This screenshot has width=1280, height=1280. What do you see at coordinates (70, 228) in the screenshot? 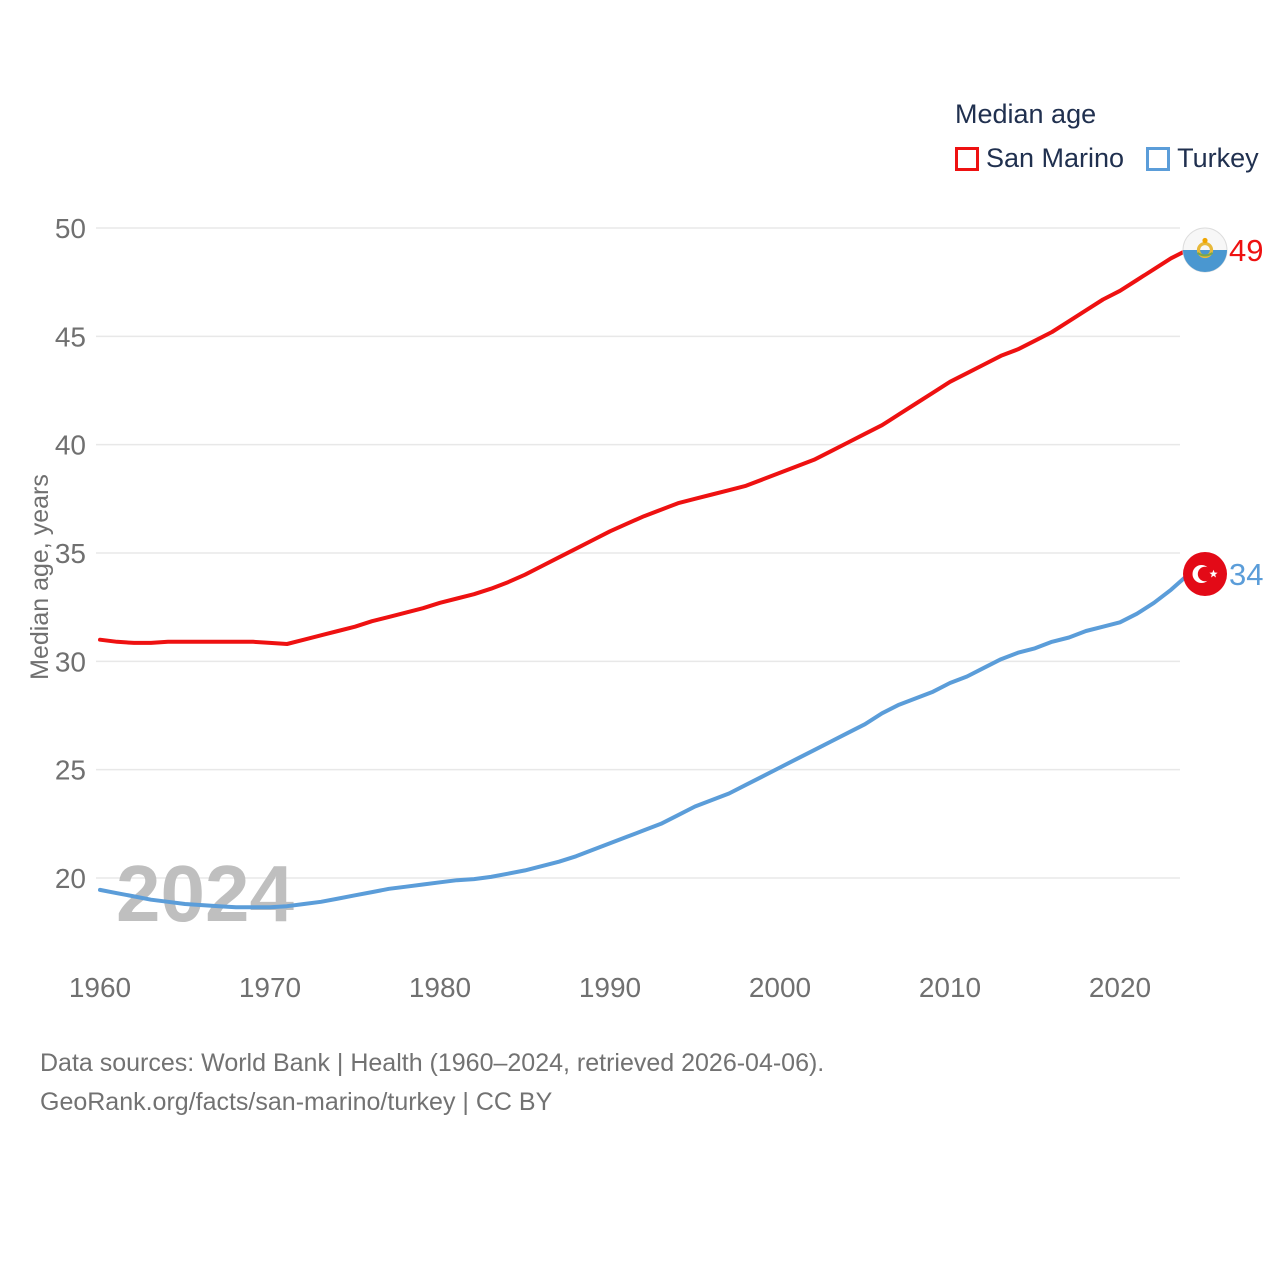
I see `y-tick-label: 50` at bounding box center [70, 228].